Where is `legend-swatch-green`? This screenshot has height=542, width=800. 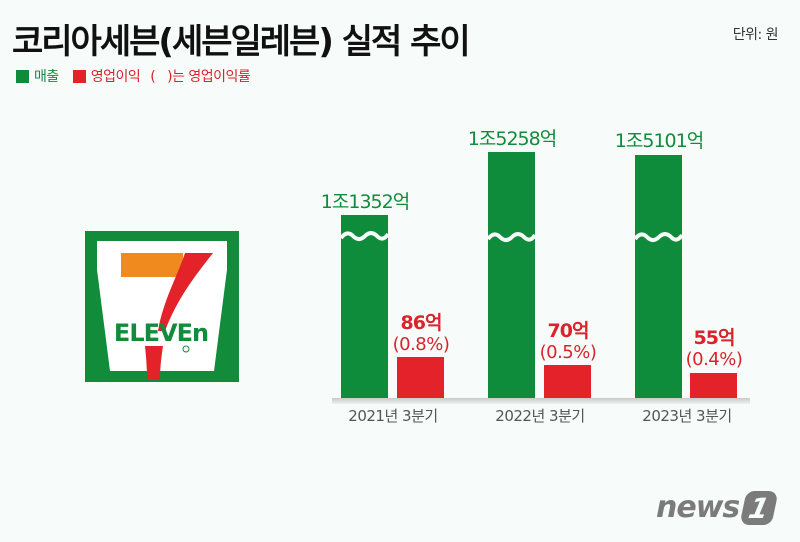
legend-swatch-green is located at coordinates (22, 76).